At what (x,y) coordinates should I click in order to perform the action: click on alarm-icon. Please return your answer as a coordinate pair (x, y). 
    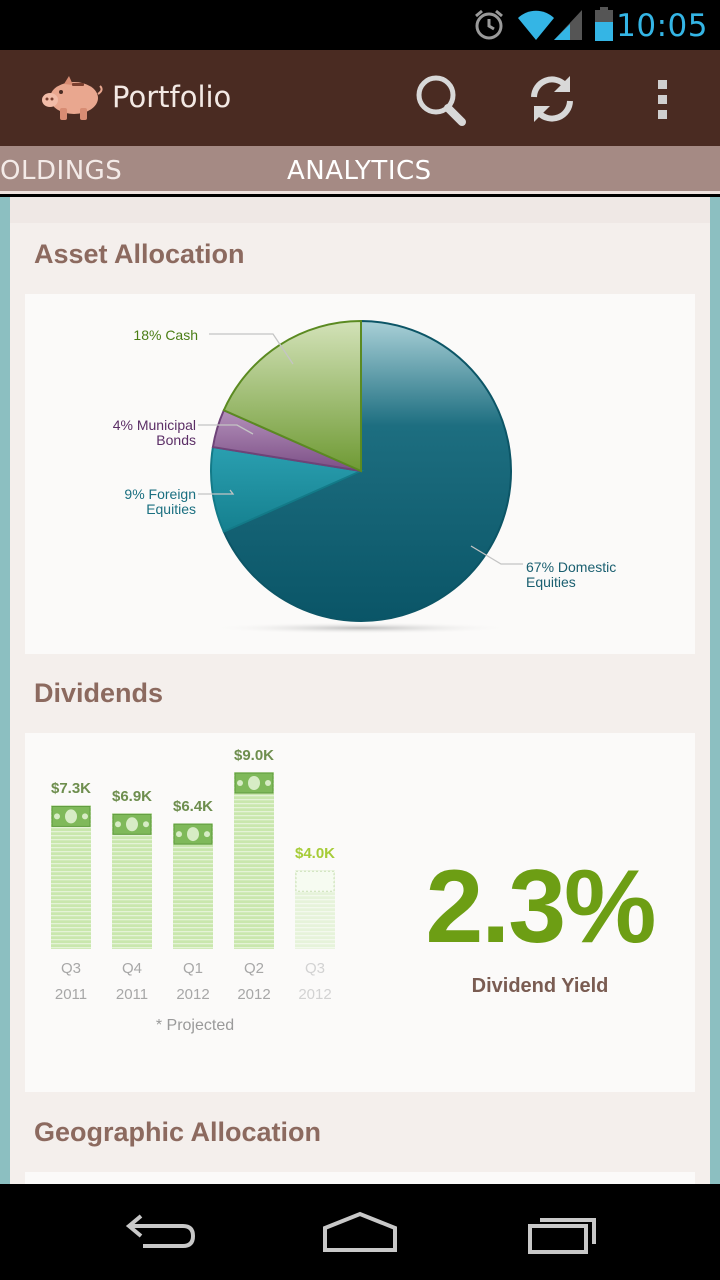
    Looking at the image, I should click on (489, 24).